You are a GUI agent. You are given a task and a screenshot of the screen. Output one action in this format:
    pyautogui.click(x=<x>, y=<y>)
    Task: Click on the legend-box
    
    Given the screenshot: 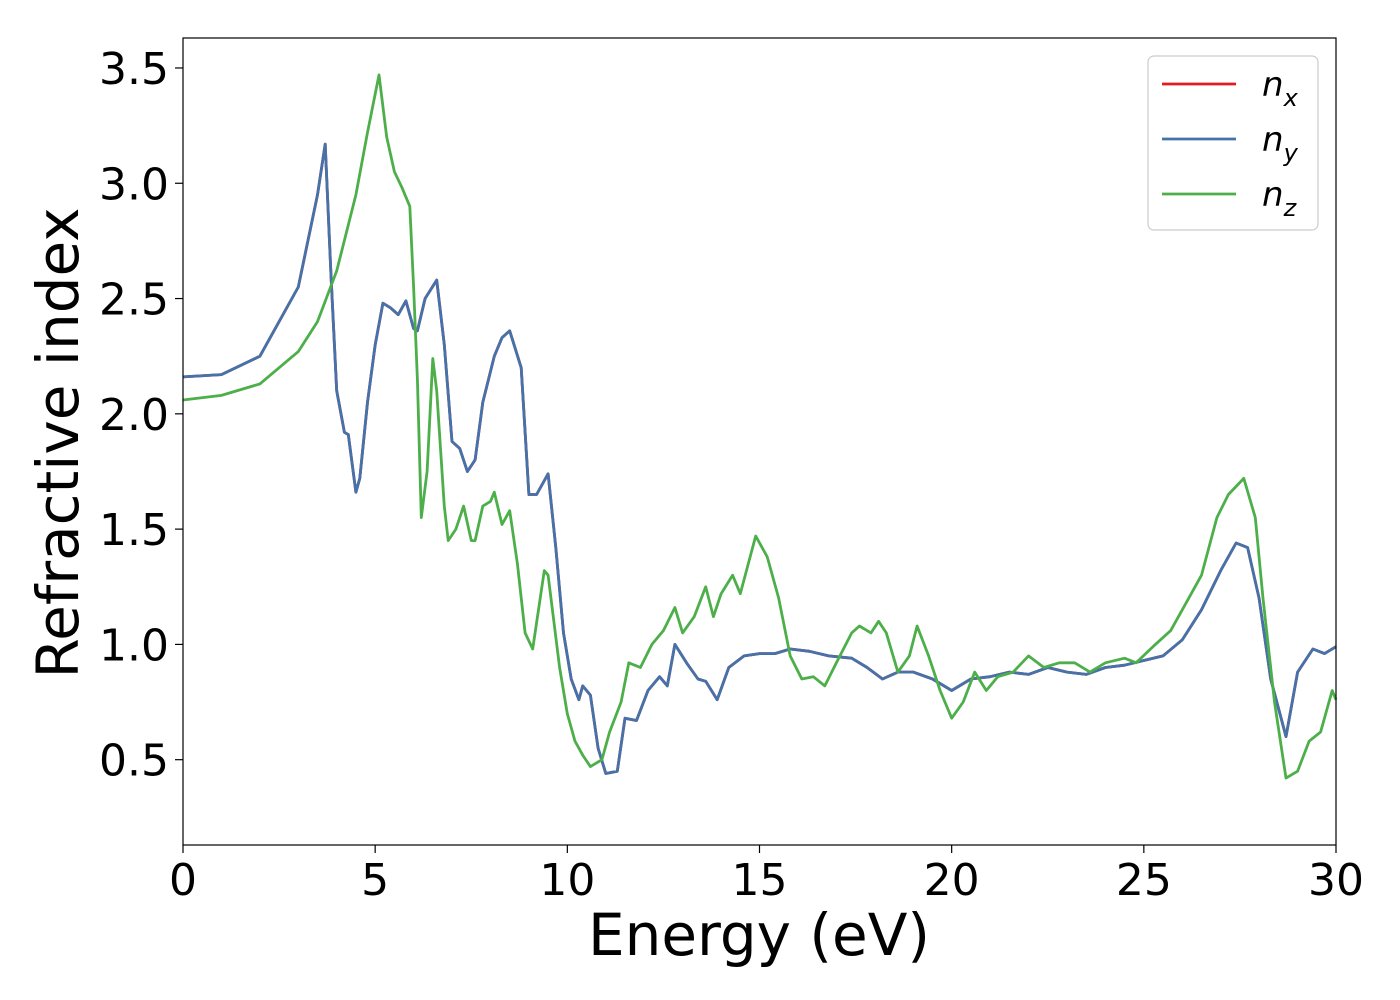 What is the action you would take?
    pyautogui.click(x=1233, y=143)
    